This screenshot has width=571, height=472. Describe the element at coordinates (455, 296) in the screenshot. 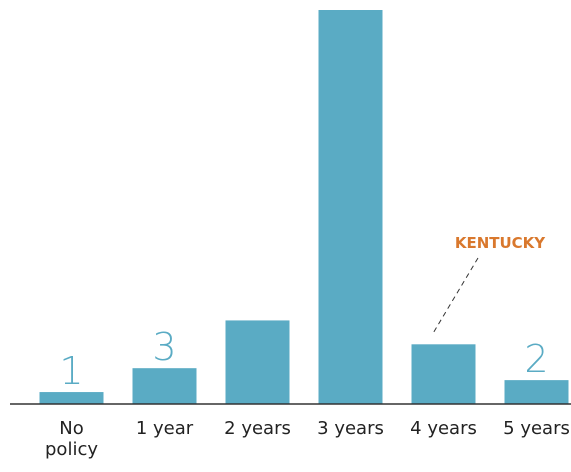

I see `annotation-leader` at that location.